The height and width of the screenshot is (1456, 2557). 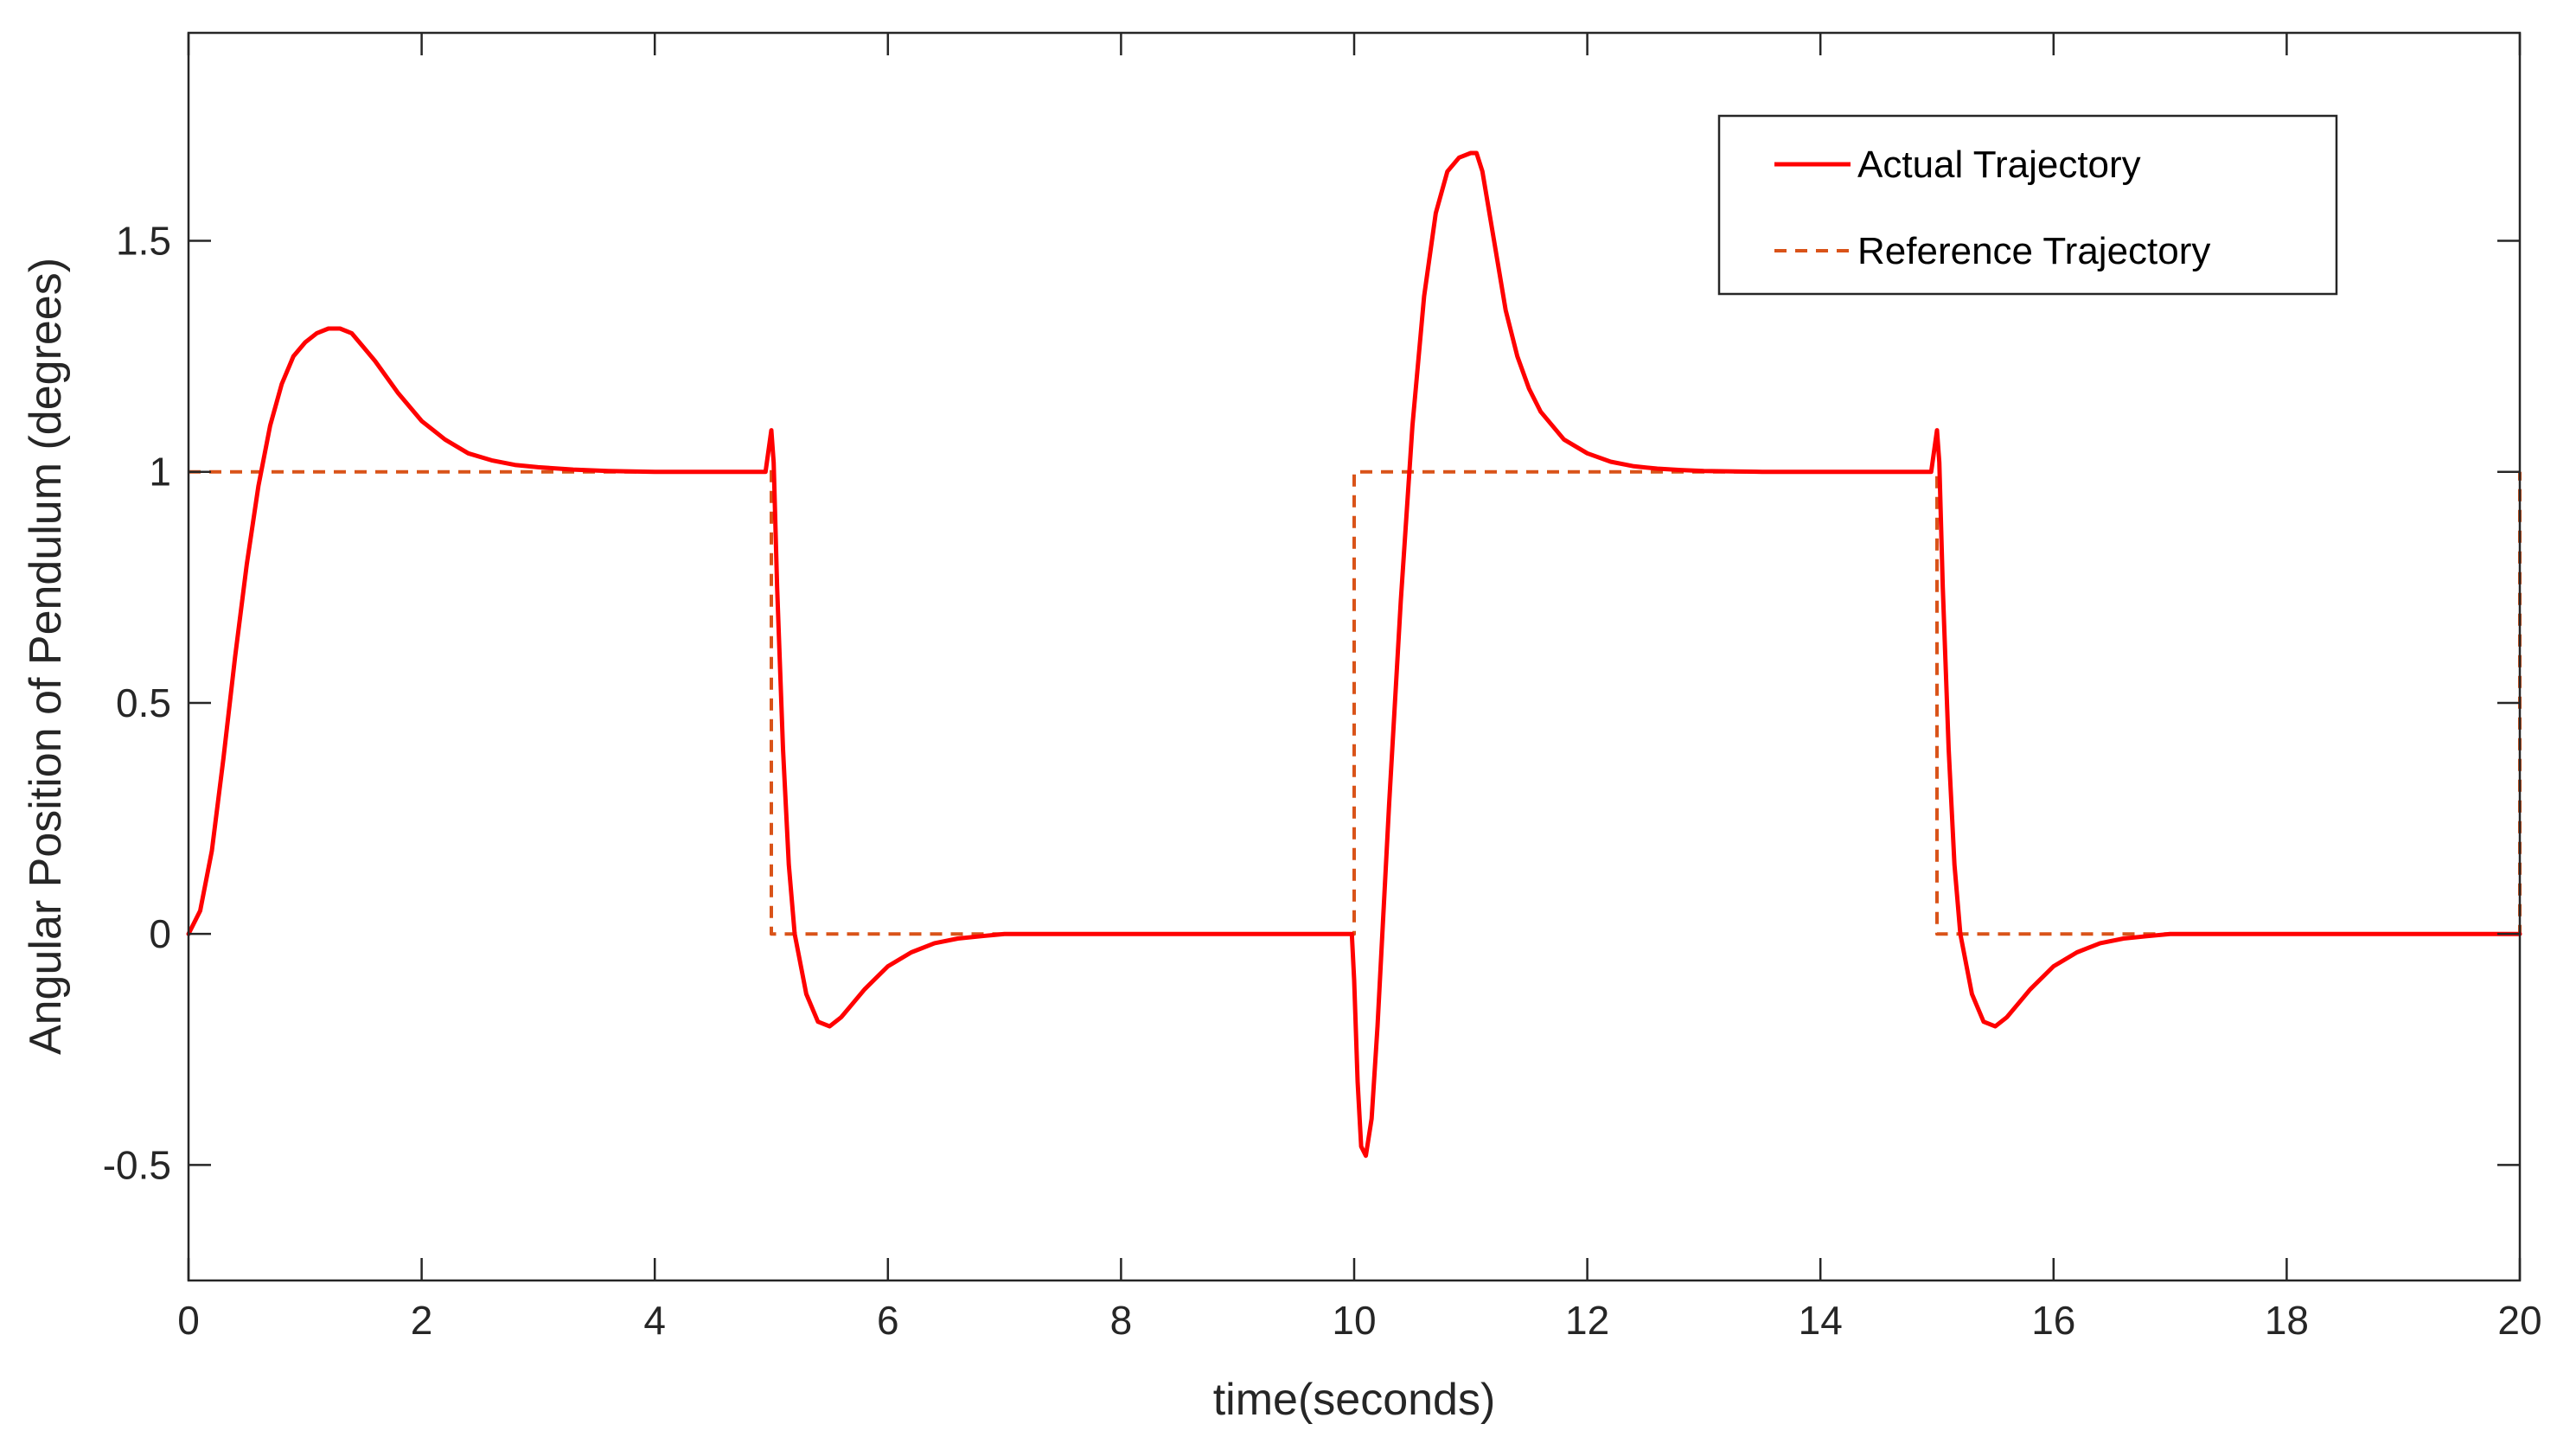 I want to click on x-tick-label: 14, so click(x=1821, y=1321).